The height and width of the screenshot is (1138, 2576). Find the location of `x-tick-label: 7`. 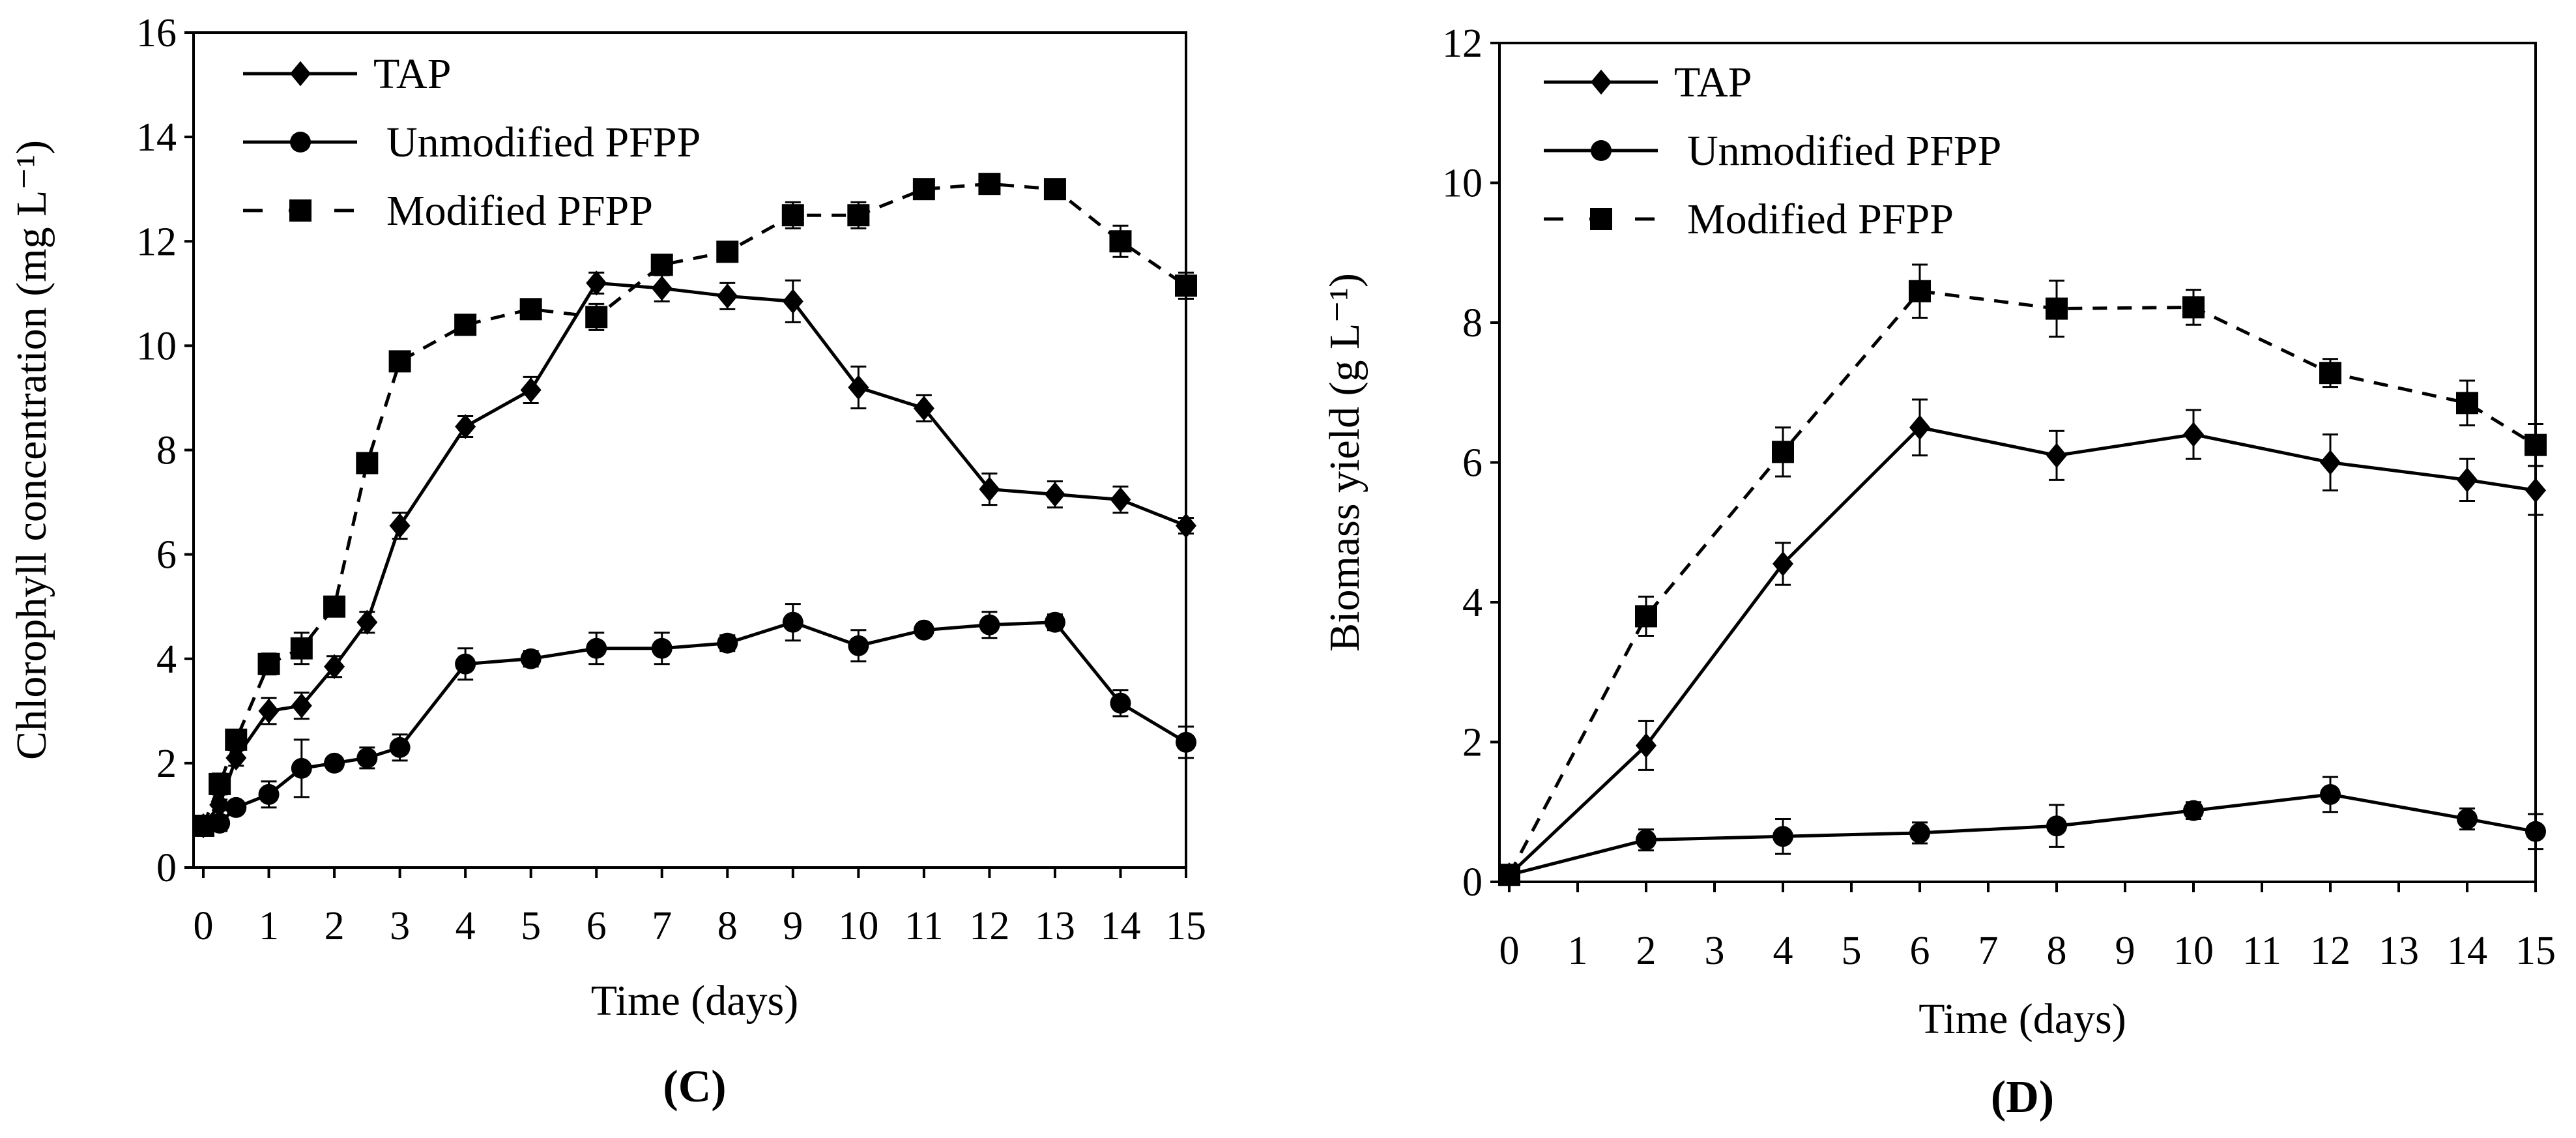

x-tick-label: 7 is located at coordinates (1988, 951).